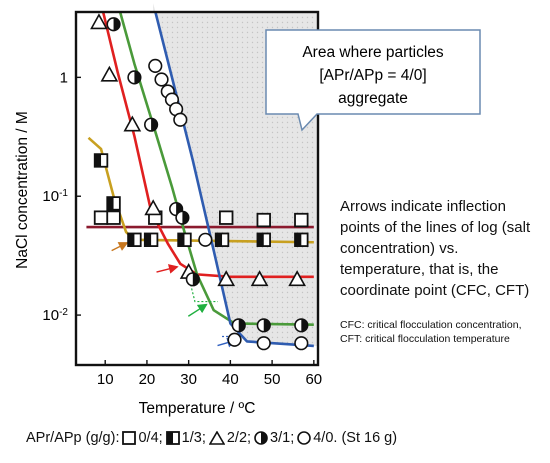  Describe the element at coordinates (64, 77) in the screenshot. I see `y-tick-label: 1` at that location.